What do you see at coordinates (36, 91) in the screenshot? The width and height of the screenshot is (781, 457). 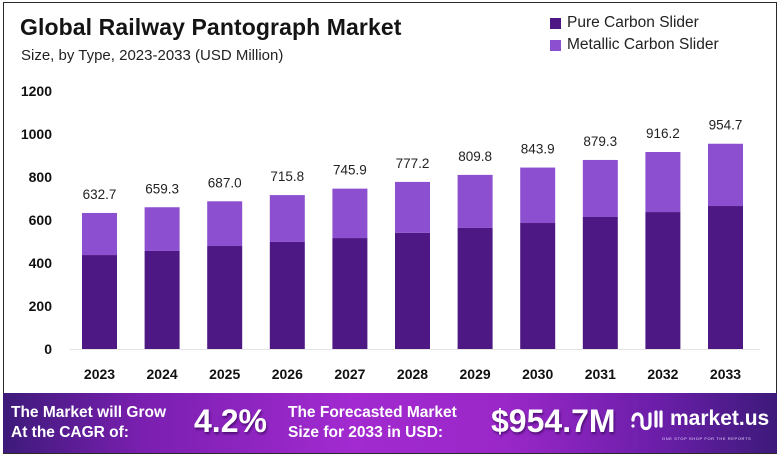 I see `y-tick-label: 1200` at bounding box center [36, 91].